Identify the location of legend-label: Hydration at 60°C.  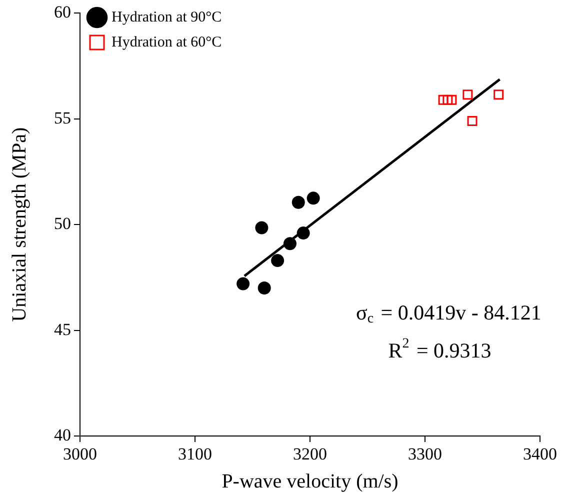
(167, 42).